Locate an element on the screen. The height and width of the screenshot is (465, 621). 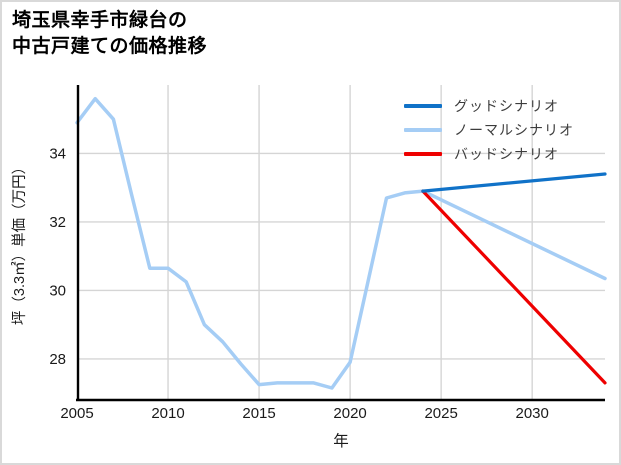
legend-item-normal: ノーマルシナリオ is located at coordinates (489, 130).